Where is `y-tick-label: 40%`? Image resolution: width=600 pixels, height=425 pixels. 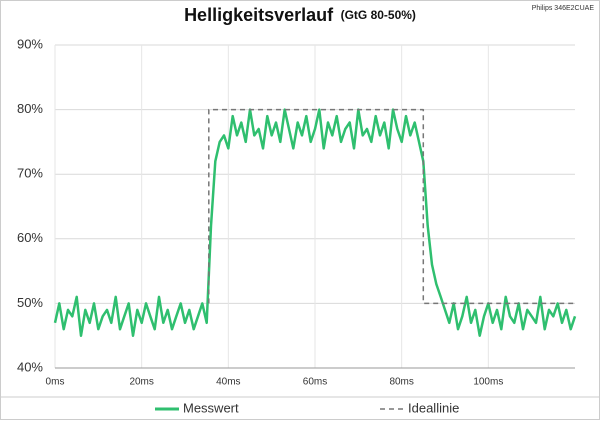
y-tick-label: 40% is located at coordinates (30, 366).